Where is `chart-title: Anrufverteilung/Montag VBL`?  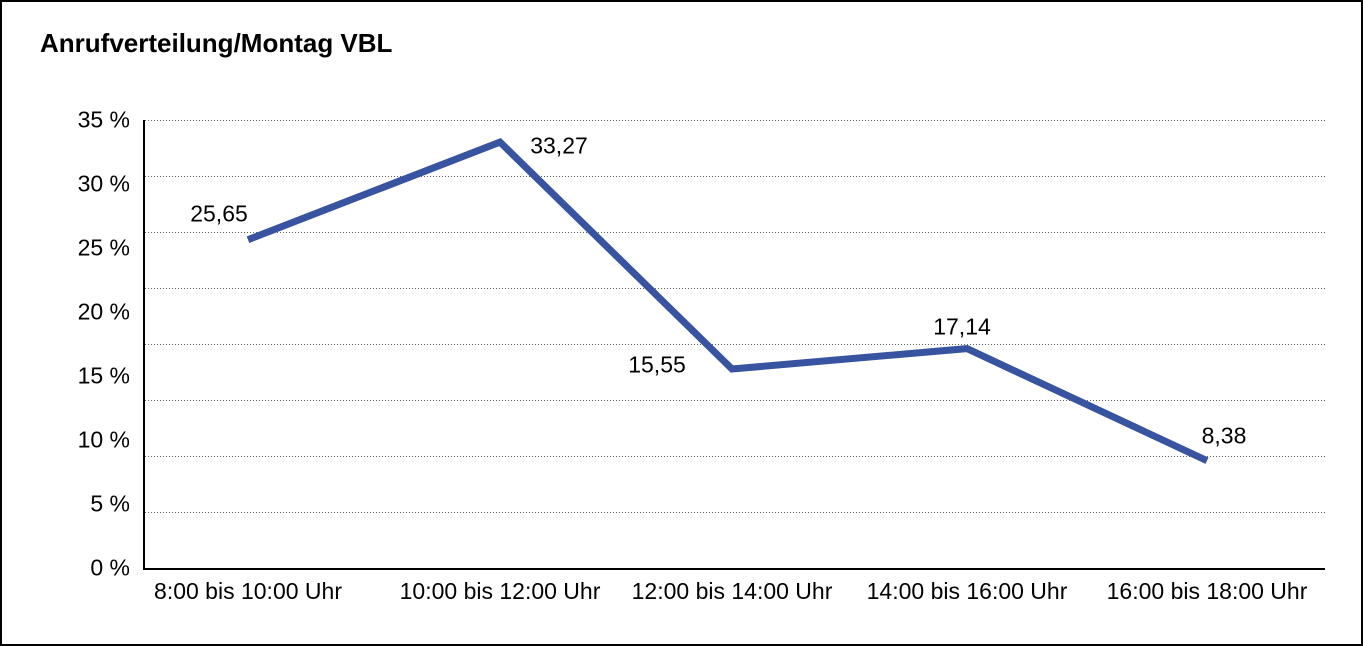 chart-title: Anrufverteilung/Montag VBL is located at coordinates (216, 43).